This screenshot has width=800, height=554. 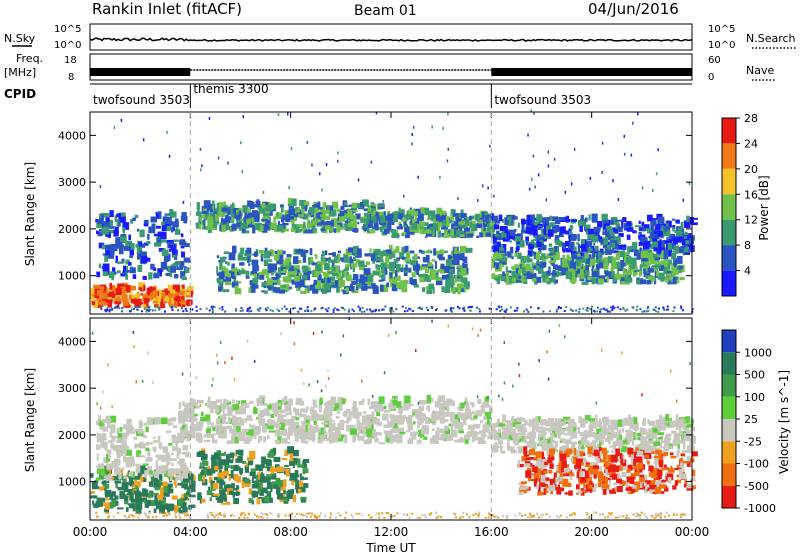 What do you see at coordinates (633, 9) in the screenshot?
I see `date-title: 04/Jun/2016` at bounding box center [633, 9].